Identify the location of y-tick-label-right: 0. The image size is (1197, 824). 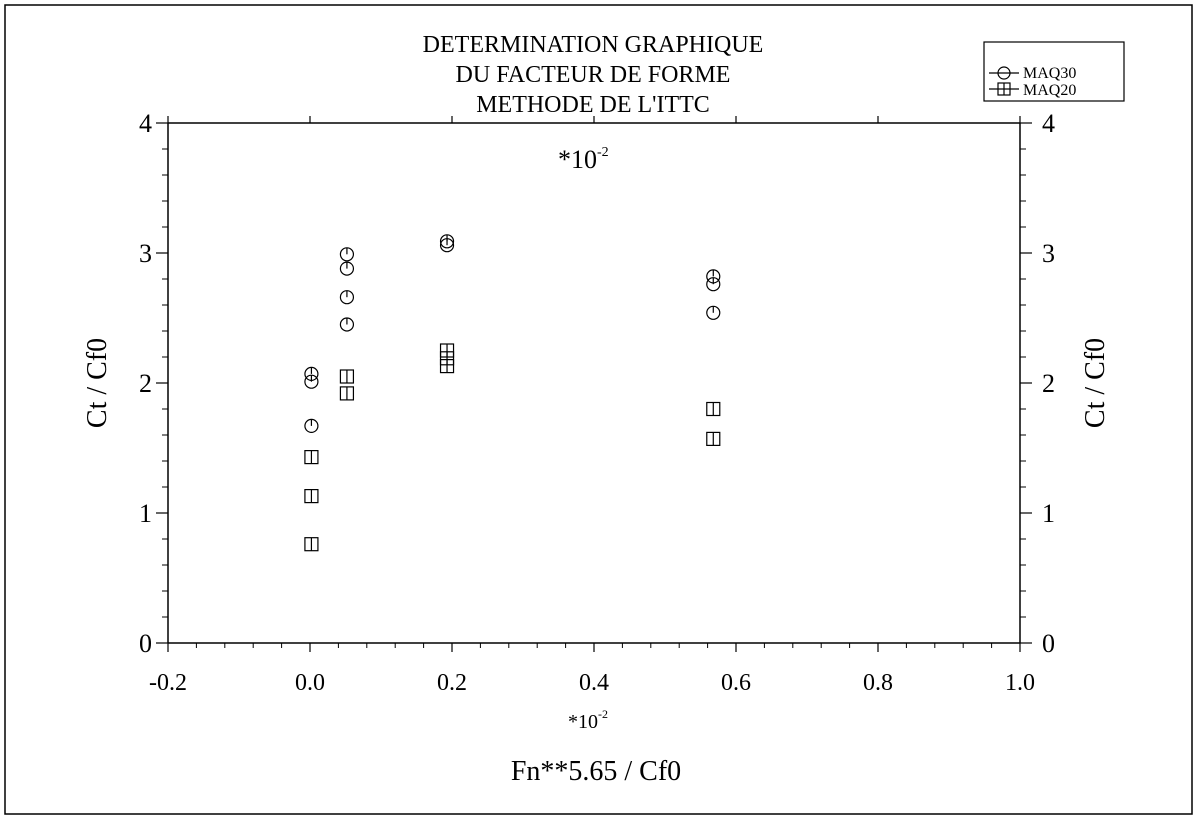
(1048, 643).